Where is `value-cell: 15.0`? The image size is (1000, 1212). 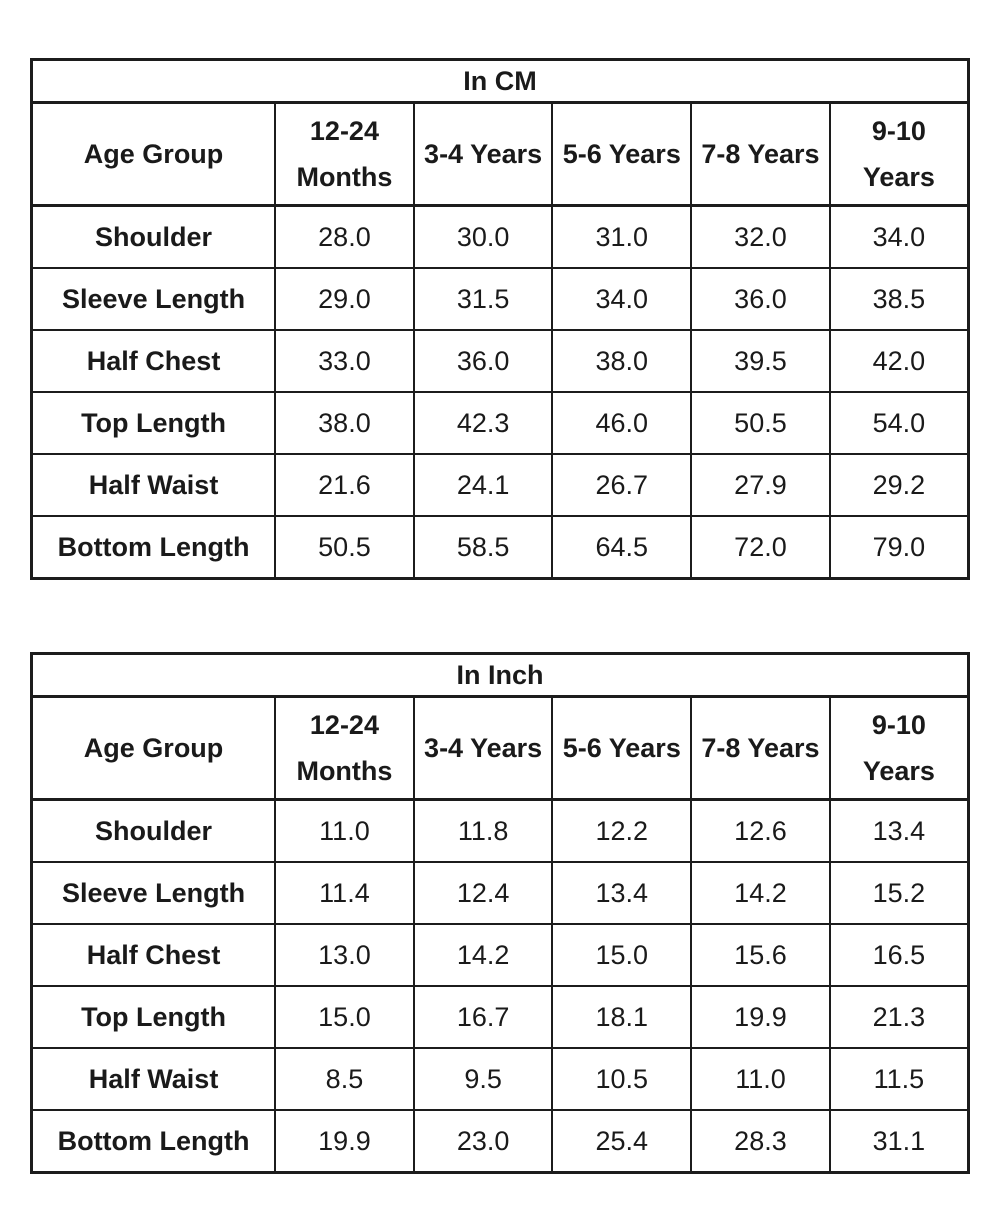
value-cell: 15.0 is located at coordinates (344, 1017).